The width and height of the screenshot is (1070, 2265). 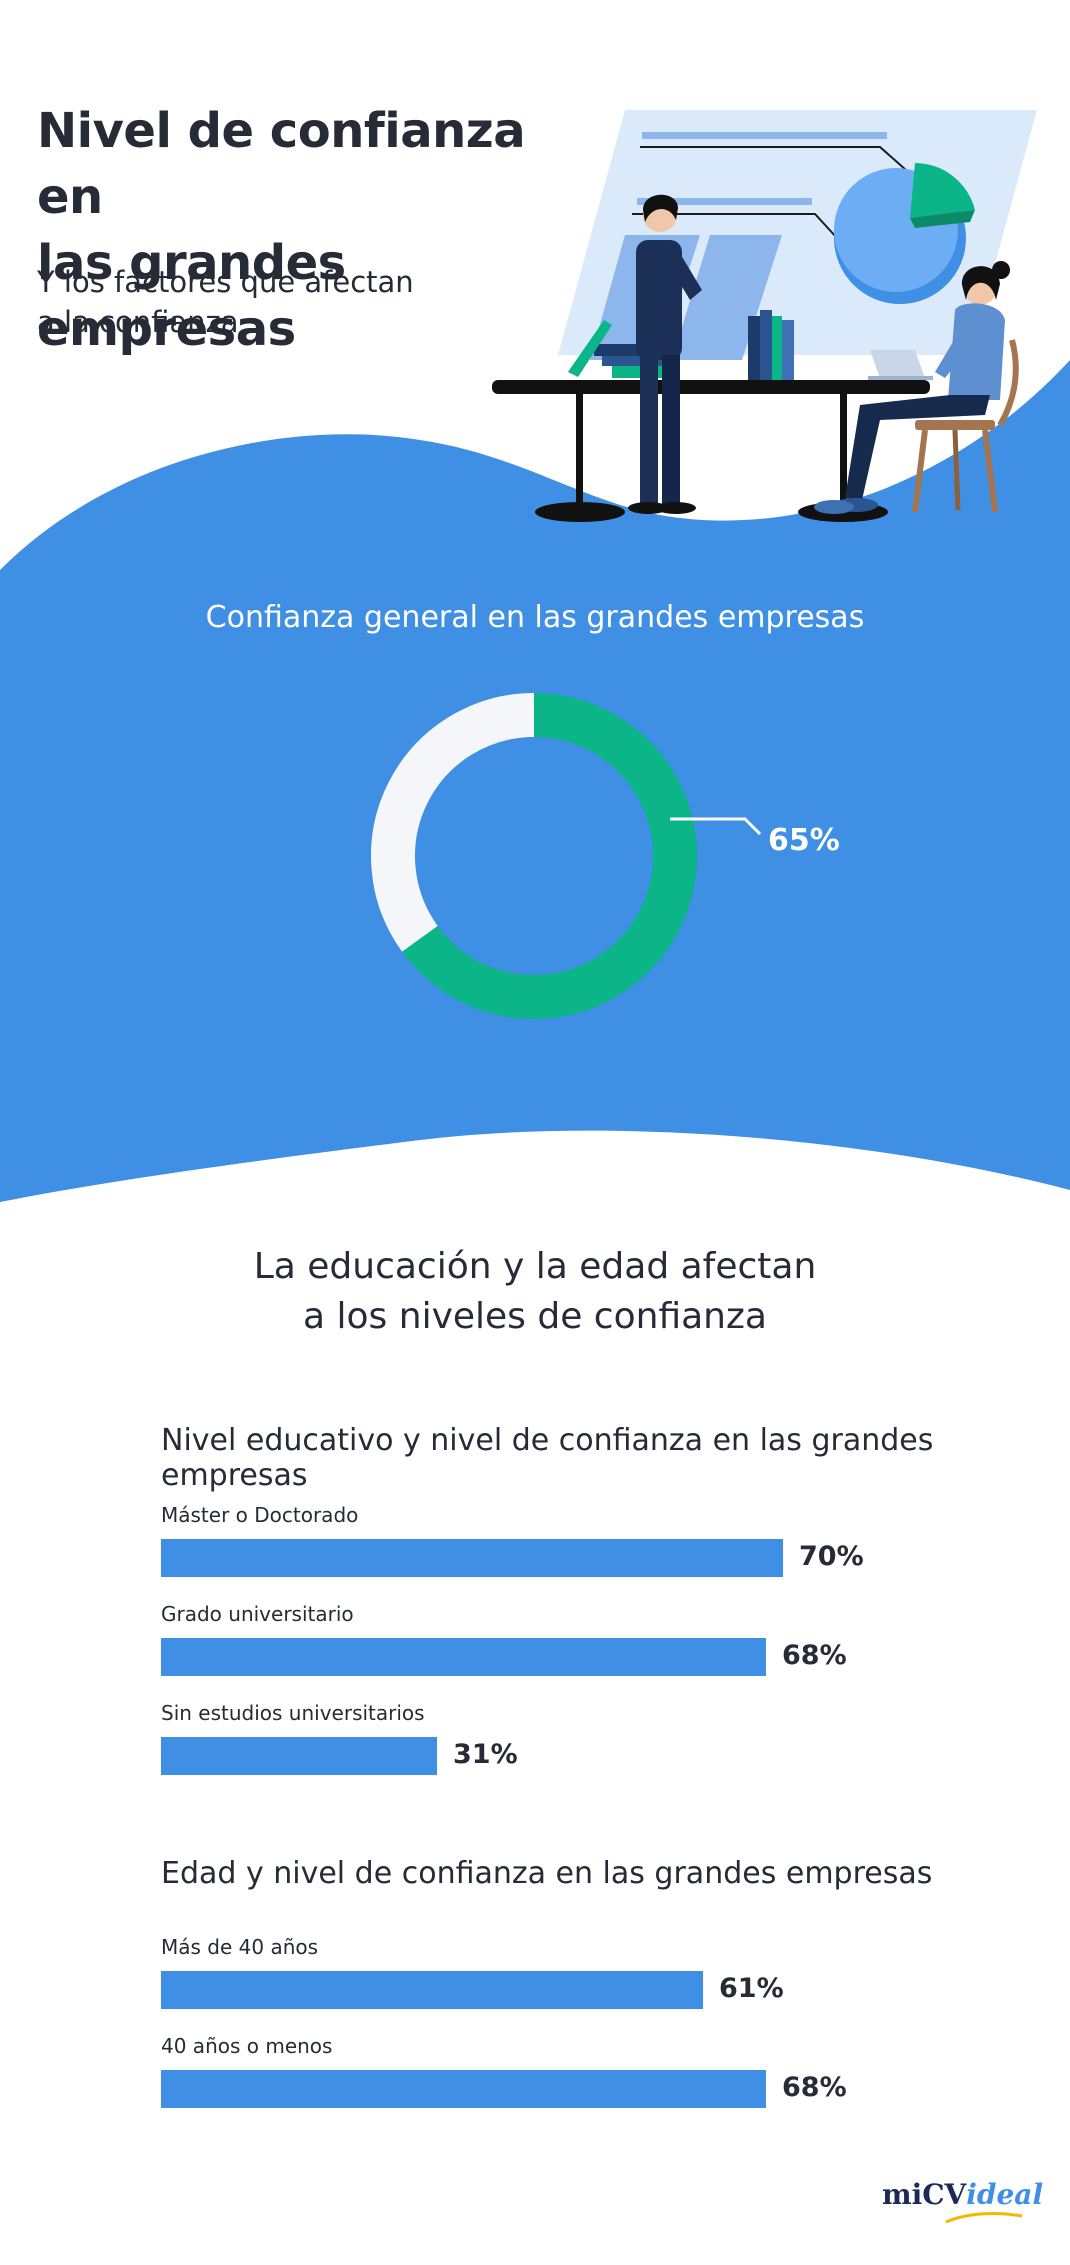 What do you see at coordinates (293, 1713) in the screenshot?
I see `bar-category-label: Sin estudios universitarios` at bounding box center [293, 1713].